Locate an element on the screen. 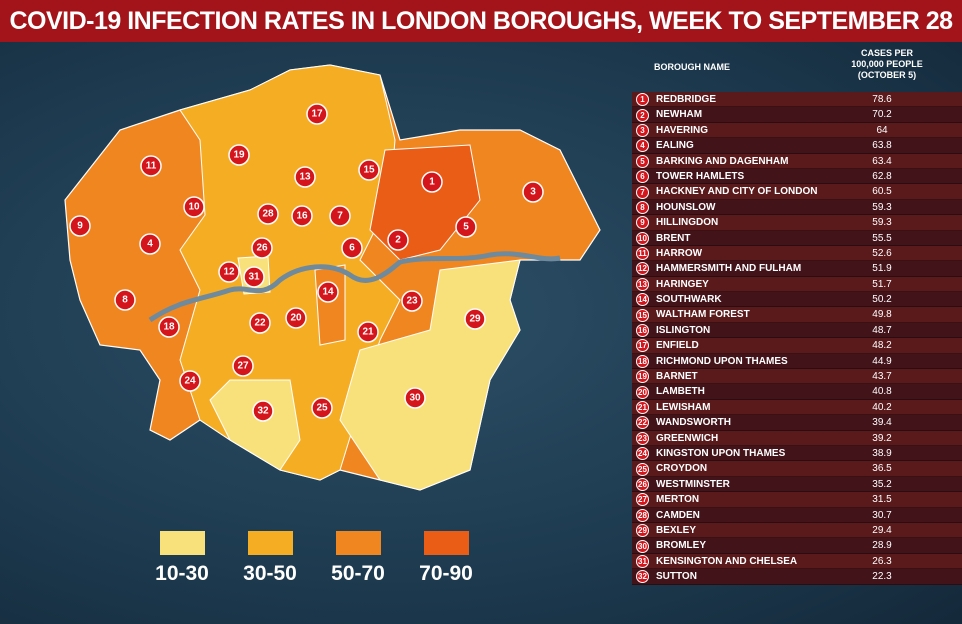  borough-name: EALING is located at coordinates (675, 146).